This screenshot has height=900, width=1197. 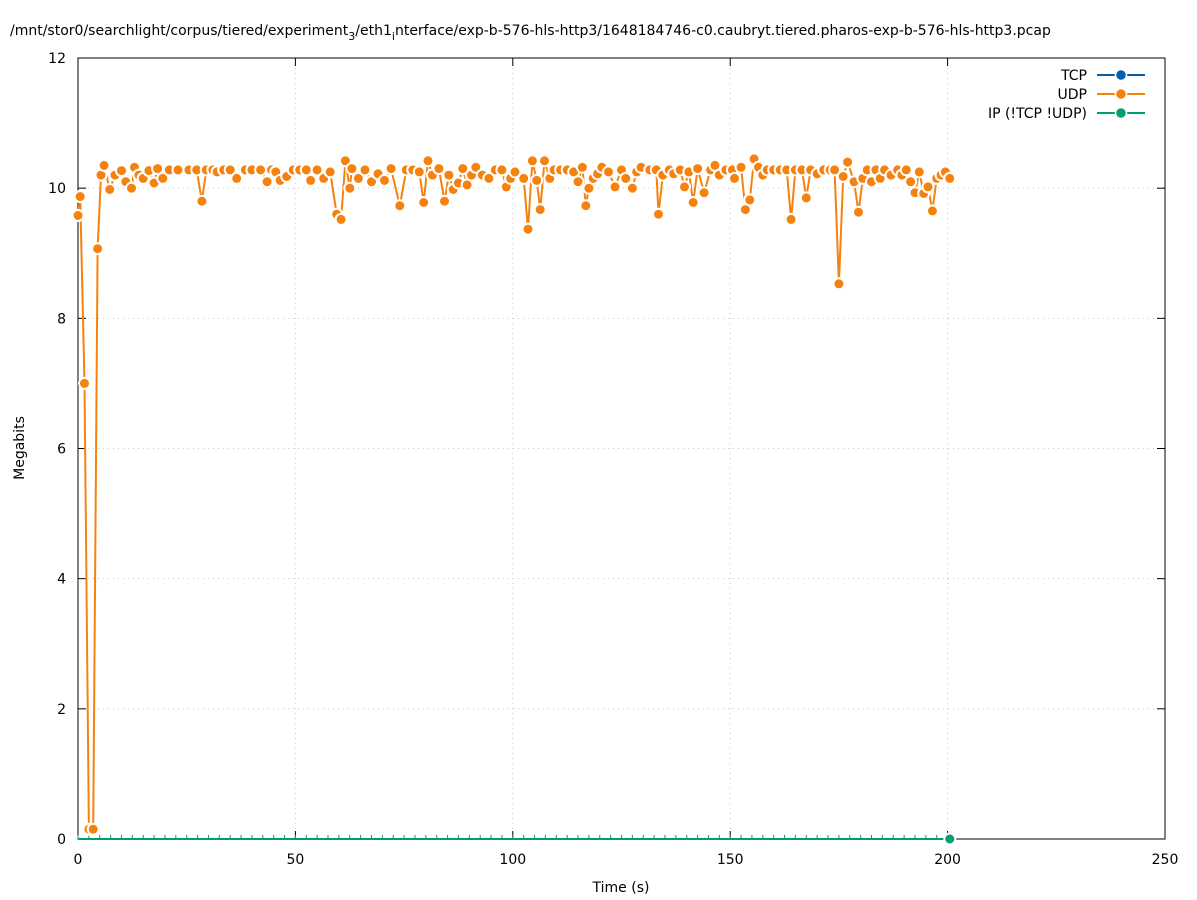 I want to click on legend-label: UDP, so click(x=1072, y=95).